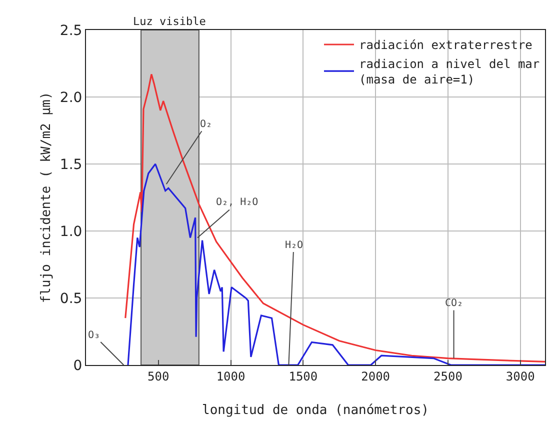 This screenshot has width=547, height=421. What do you see at coordinates (71, 30) in the screenshot?
I see `y-tick-label: 2.5` at bounding box center [71, 30].